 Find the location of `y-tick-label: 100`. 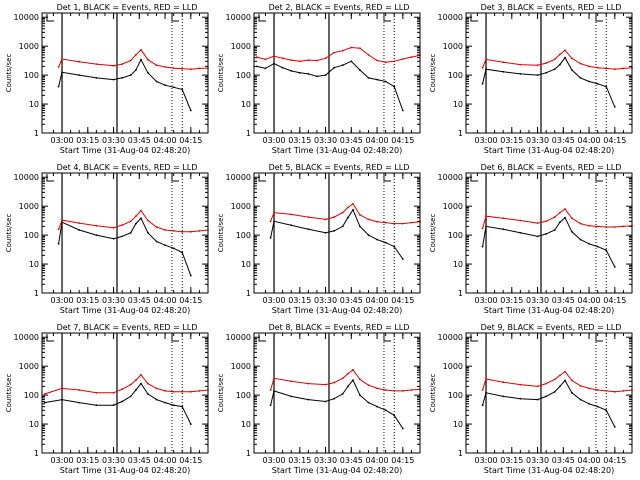

y-tick-label: 100 is located at coordinates (455, 75).